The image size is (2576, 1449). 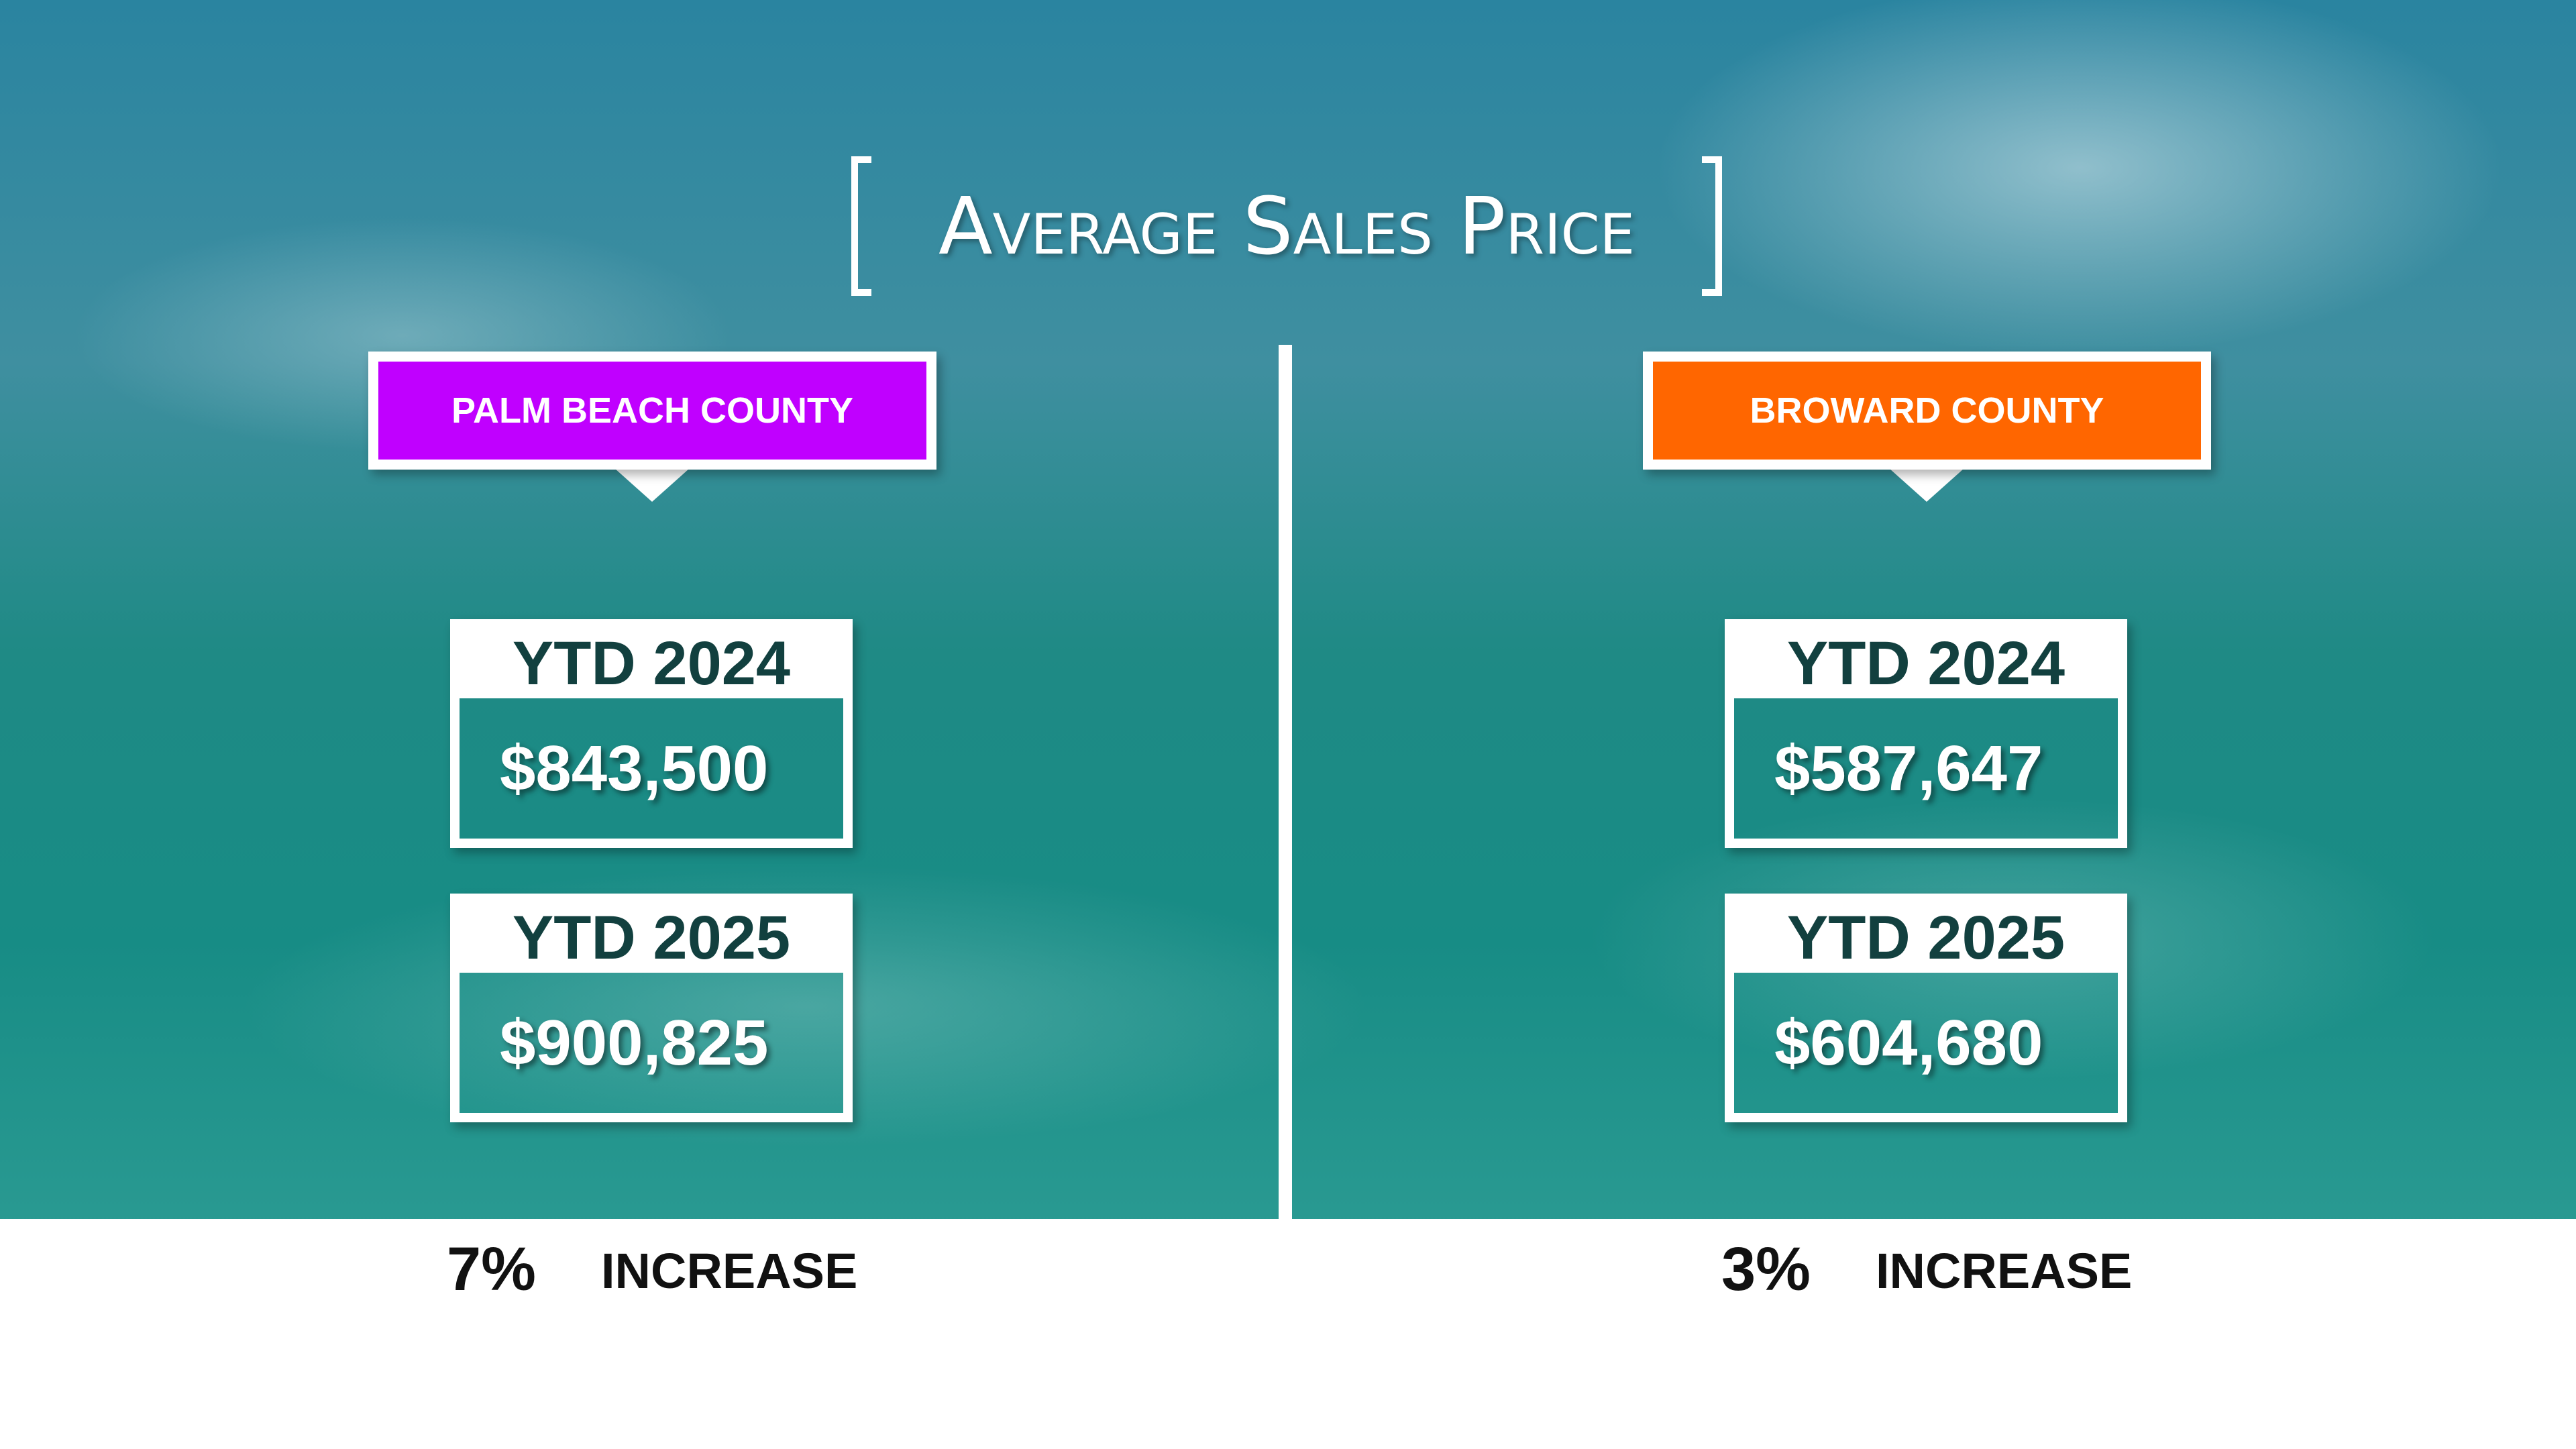 I want to click on card-value: $843,500, so click(x=634, y=768).